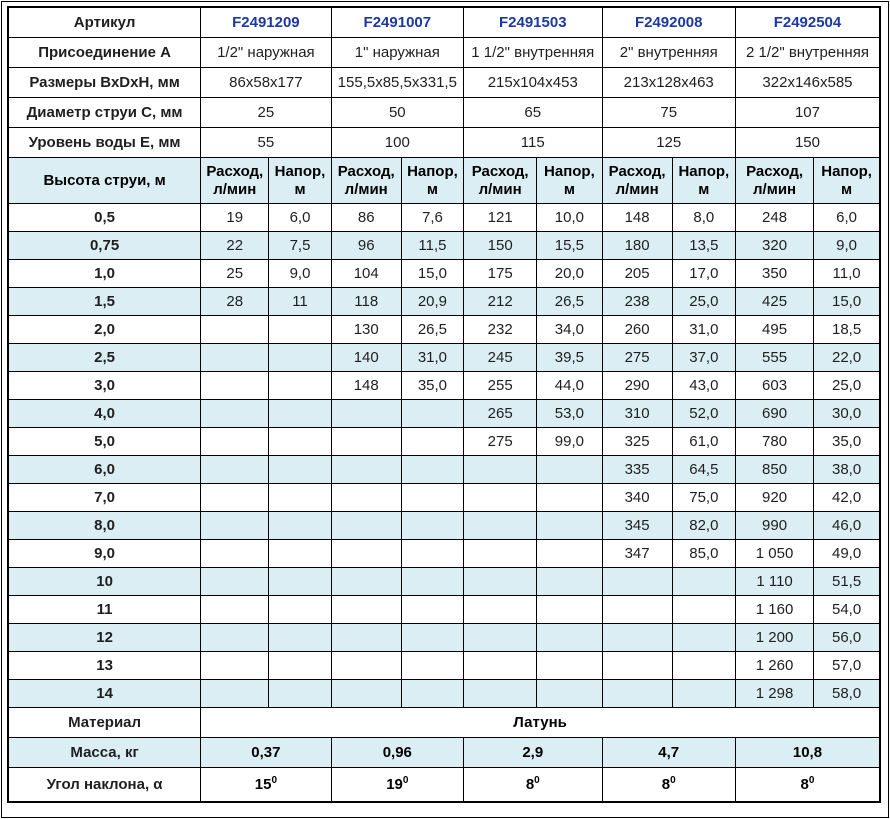 The height and width of the screenshot is (819, 890). Describe the element at coordinates (774, 469) in the screenshot. I see `jet-data-cell: 850` at that location.